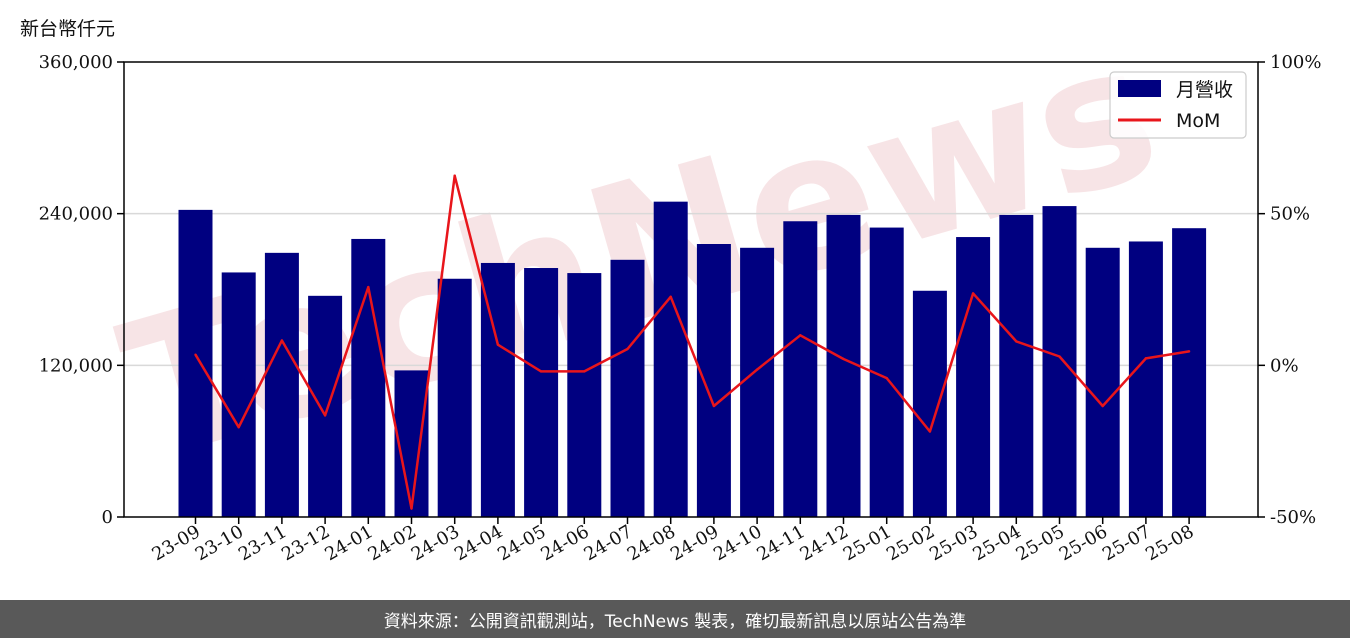 The image size is (1350, 638). Describe the element at coordinates (219, 543) in the screenshot. I see `x-tick-label-23-10: 23-10` at that location.